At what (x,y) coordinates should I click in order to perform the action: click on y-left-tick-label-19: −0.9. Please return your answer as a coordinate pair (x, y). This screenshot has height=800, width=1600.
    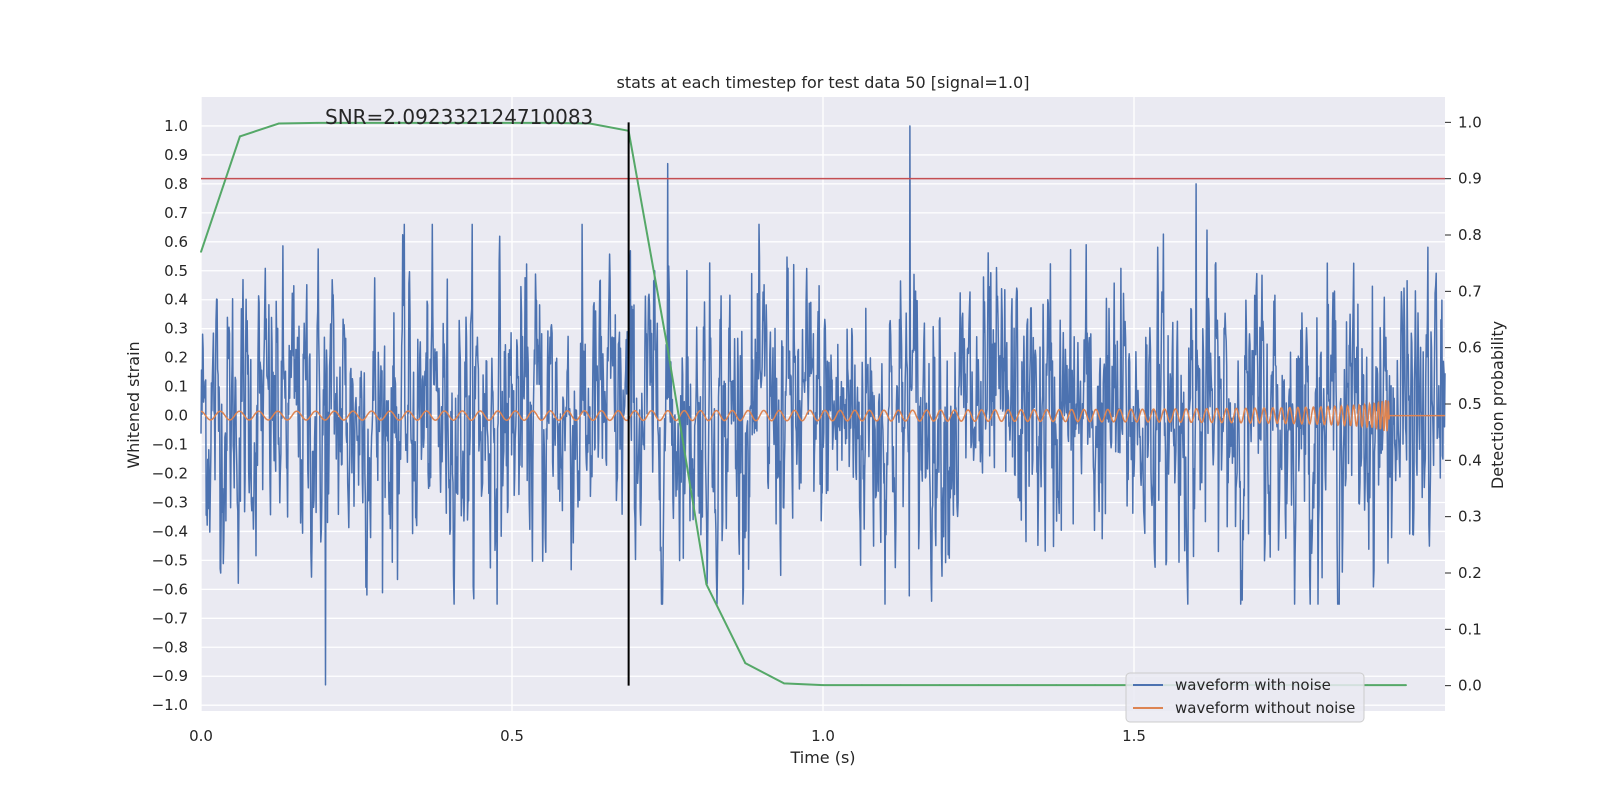
    Looking at the image, I should click on (170, 676).